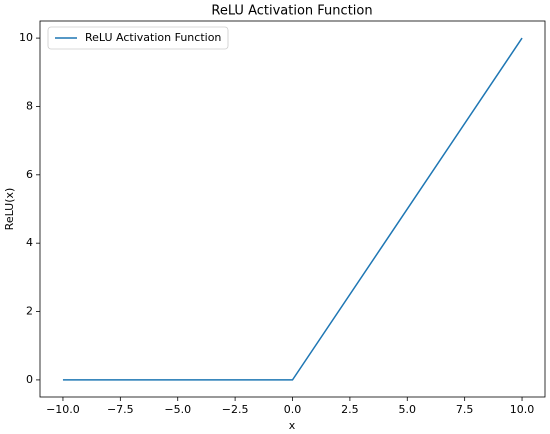 This screenshot has width=550, height=434. Describe the element at coordinates (522, 409) in the screenshot. I see `x-tick-label: 10.0` at that location.